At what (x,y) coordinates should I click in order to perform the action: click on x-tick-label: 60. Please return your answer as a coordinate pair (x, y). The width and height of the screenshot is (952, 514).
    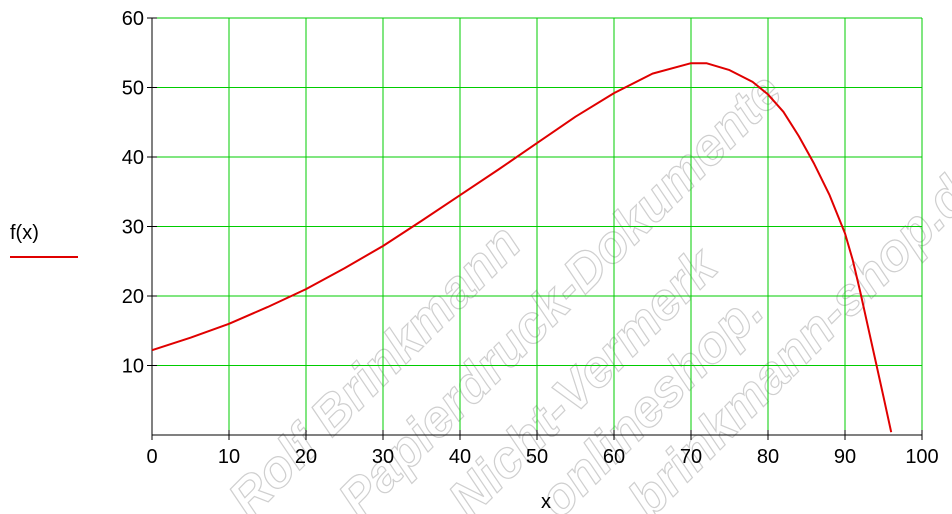
    Looking at the image, I should click on (614, 457).